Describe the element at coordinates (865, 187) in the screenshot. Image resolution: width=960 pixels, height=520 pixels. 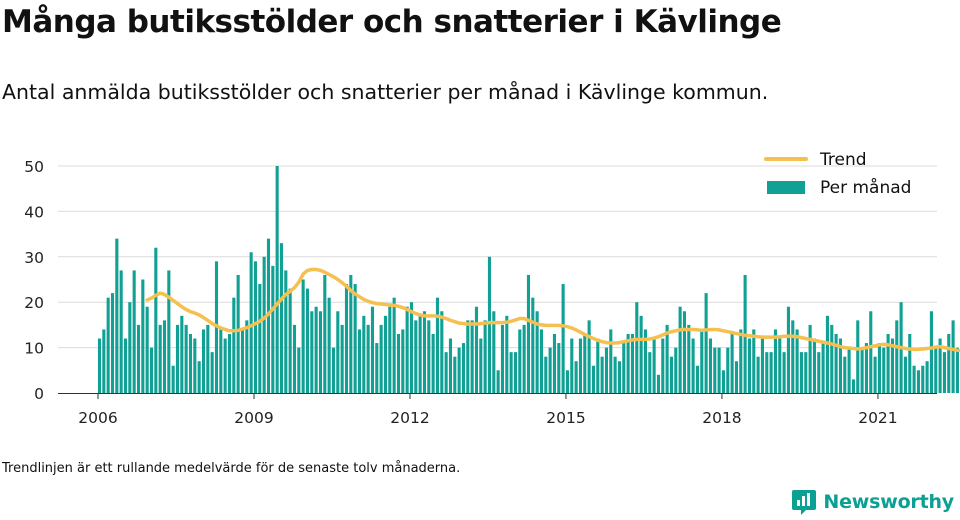
I see `legend-bar-label: Per månad` at that location.